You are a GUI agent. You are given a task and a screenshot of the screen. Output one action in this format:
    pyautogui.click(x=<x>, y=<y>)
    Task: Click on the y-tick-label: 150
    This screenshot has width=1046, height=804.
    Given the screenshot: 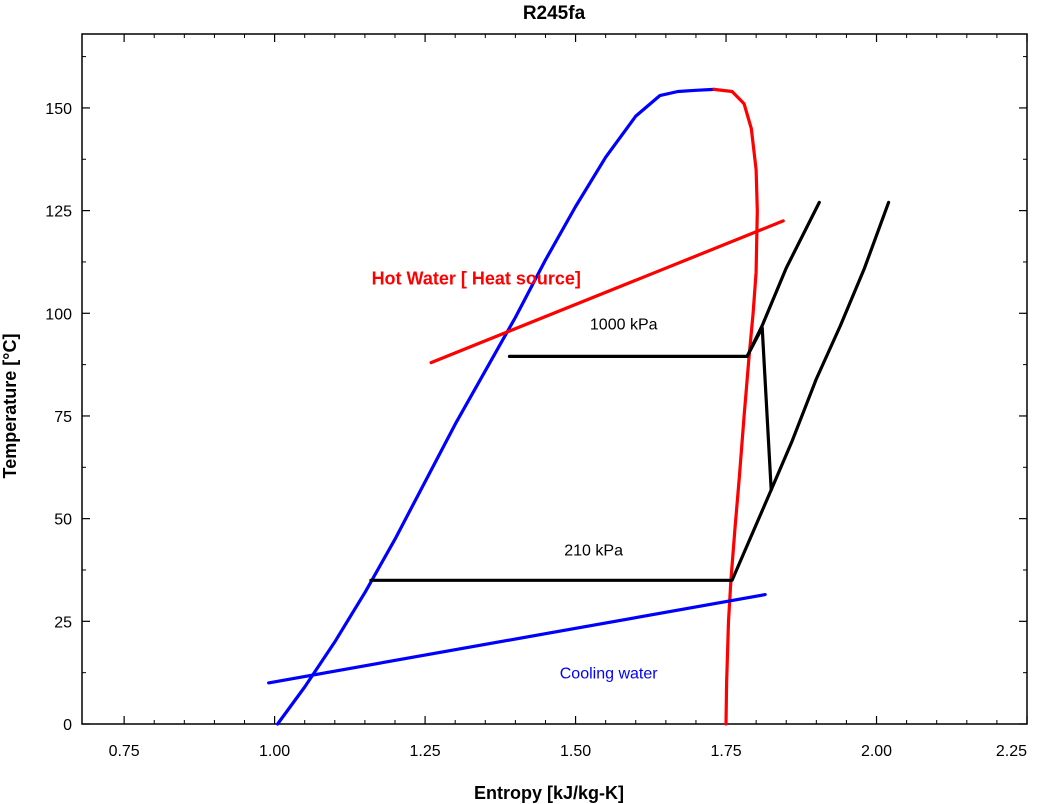 What is the action you would take?
    pyautogui.click(x=58, y=109)
    